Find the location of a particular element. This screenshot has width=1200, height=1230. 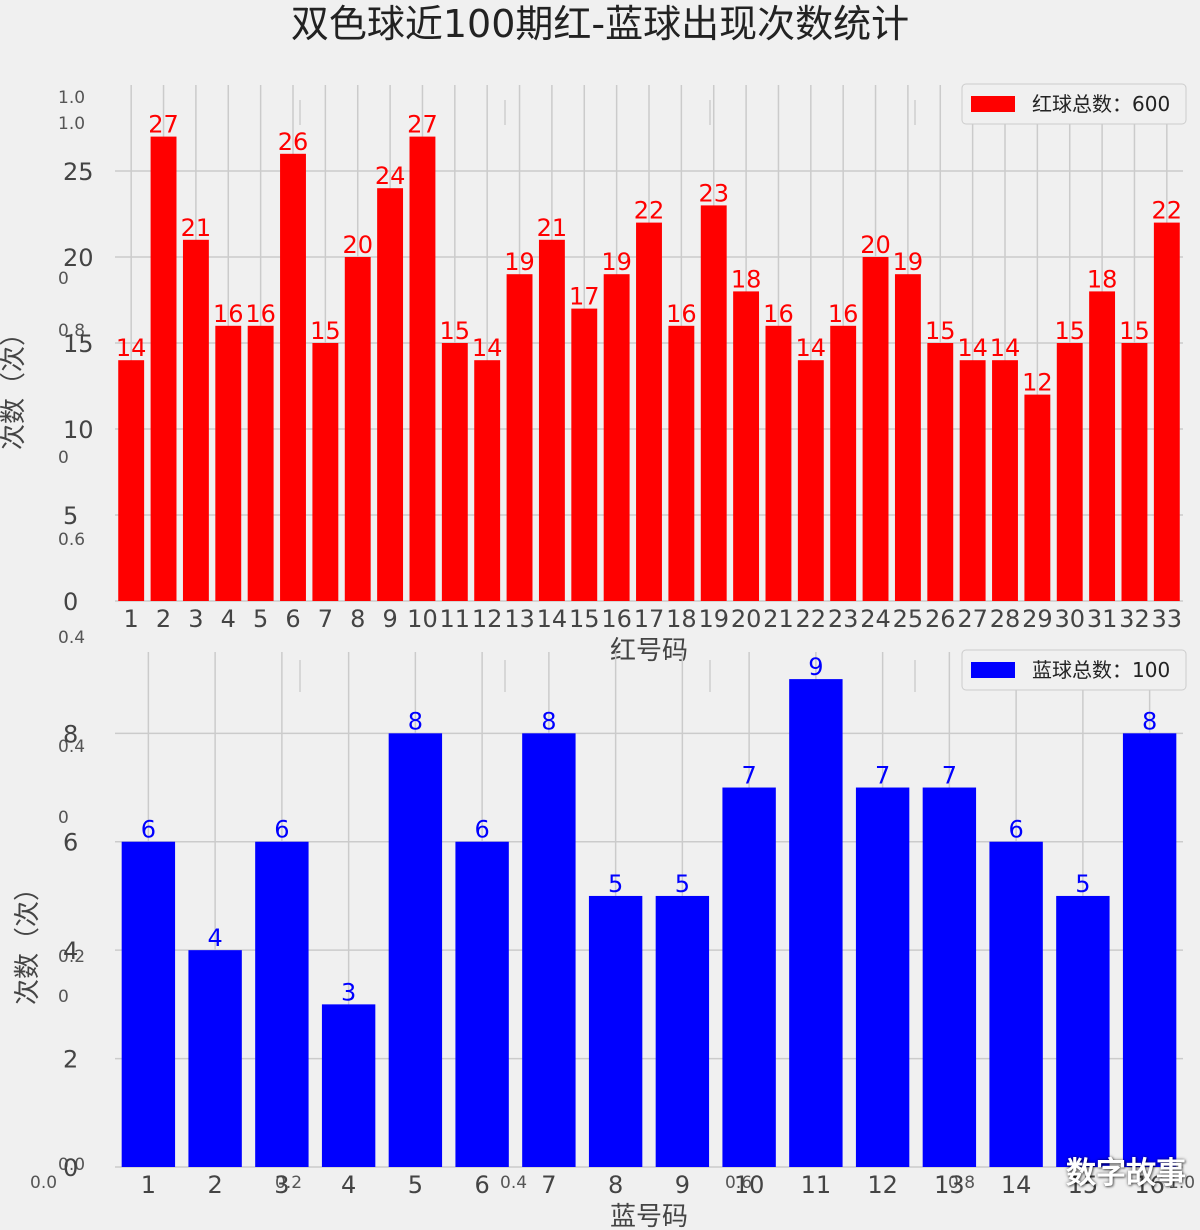

ghost-y-tick-label: 0.8 is located at coordinates (71, 331).